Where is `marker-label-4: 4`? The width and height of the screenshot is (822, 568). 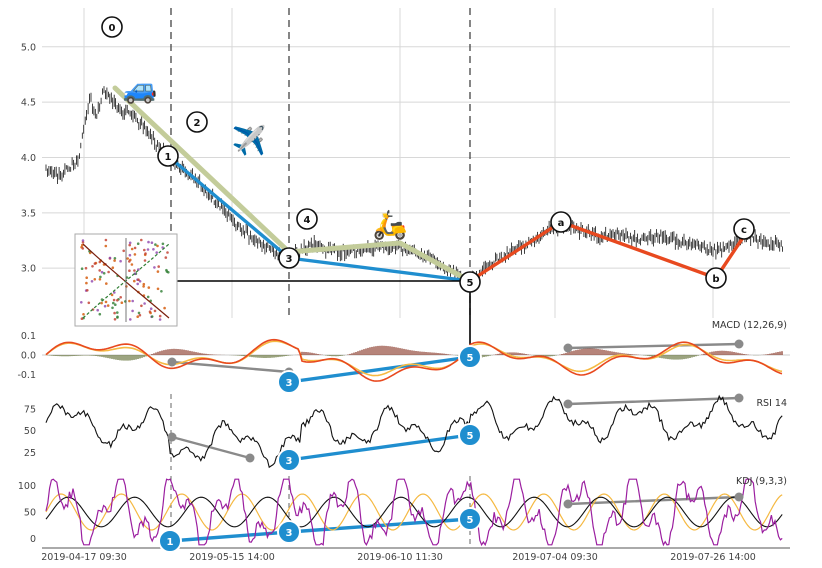 marker-label-4: 4 is located at coordinates (307, 220).